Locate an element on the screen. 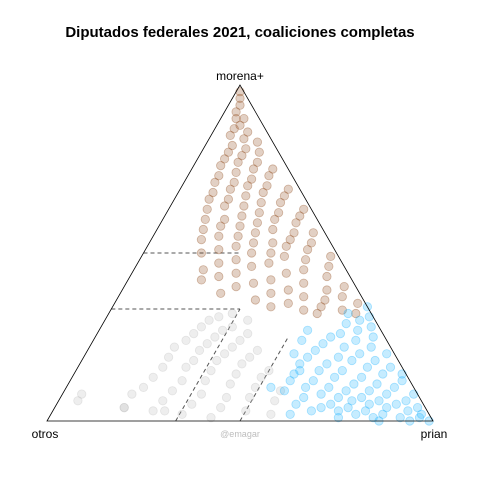 This screenshot has height=480, width=480. vertex-label-morena: morena+ is located at coordinates (240, 76).